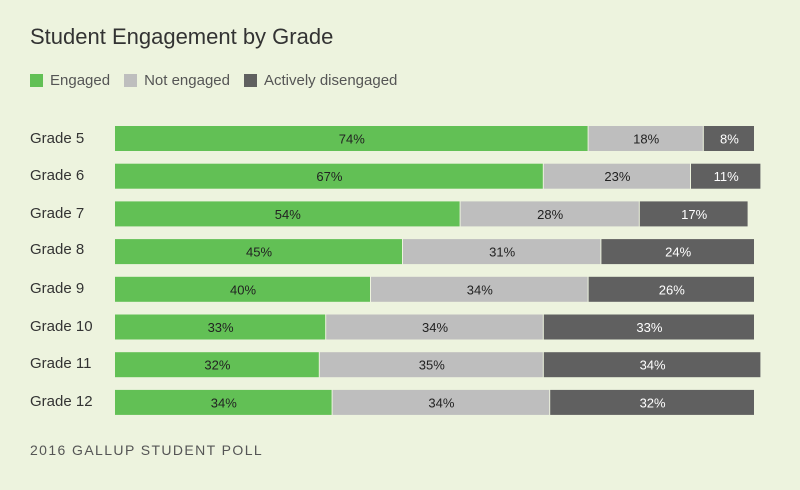  I want to click on legend-item-engaged: Engaged, so click(70, 80).